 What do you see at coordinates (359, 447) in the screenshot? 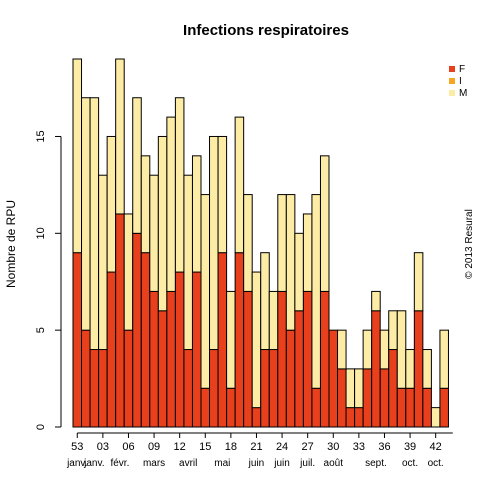
I see `x-tick-label-33: 33` at bounding box center [359, 447].